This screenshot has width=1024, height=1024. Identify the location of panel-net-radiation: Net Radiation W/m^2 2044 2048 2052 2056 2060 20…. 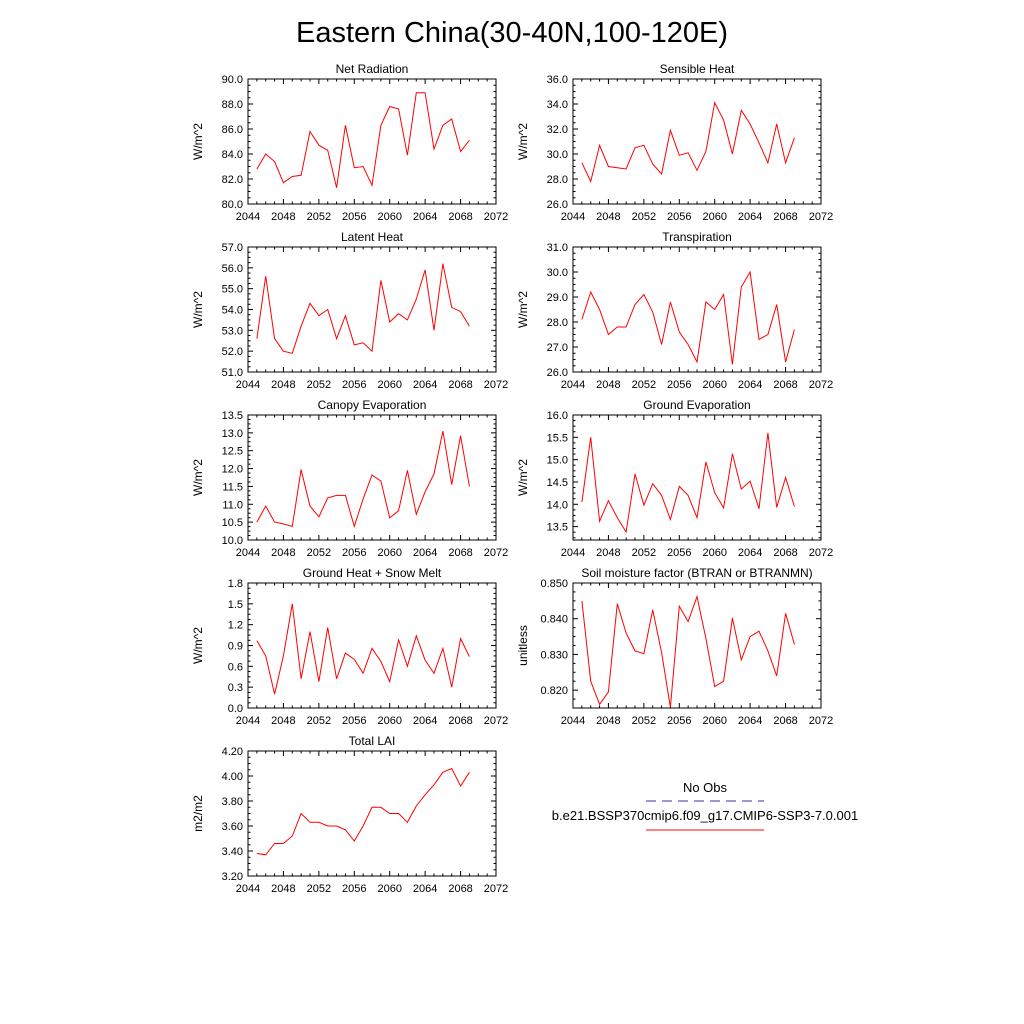
(349, 142).